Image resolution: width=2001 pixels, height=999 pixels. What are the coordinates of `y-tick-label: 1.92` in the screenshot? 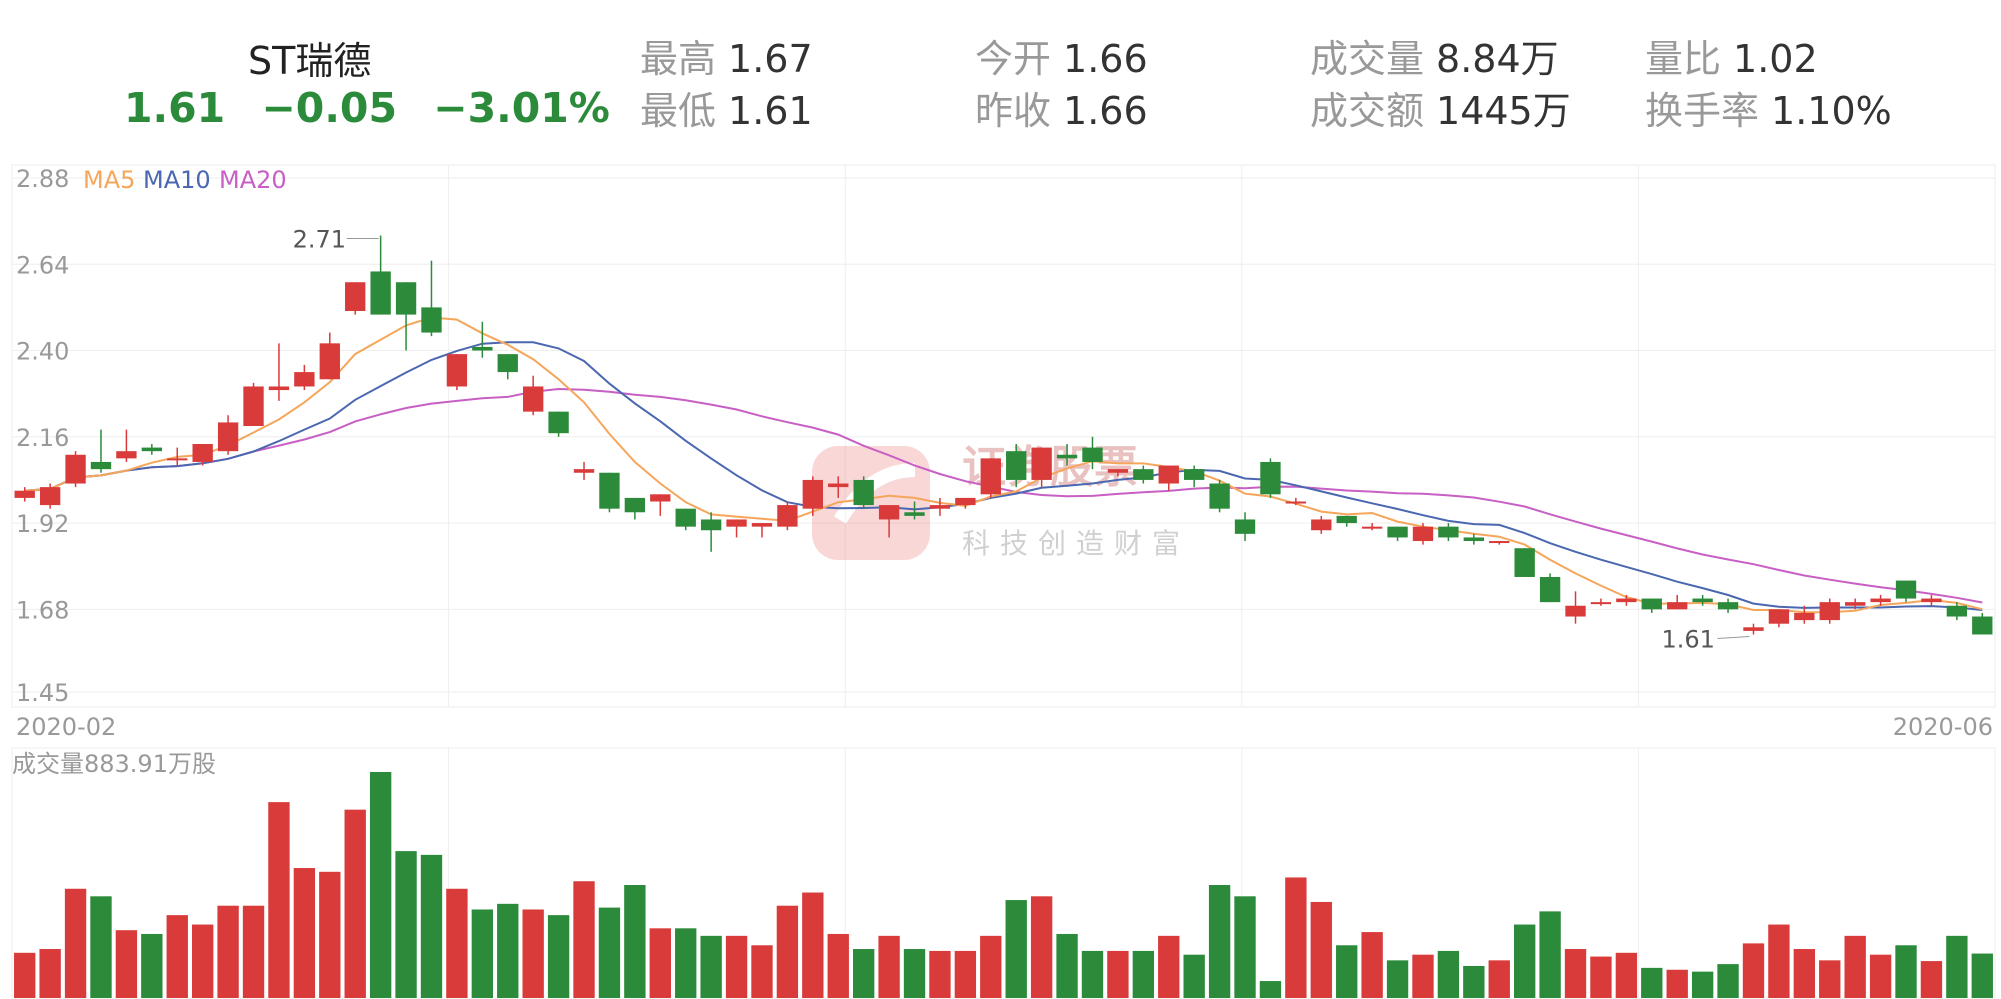 It's located at (42, 524).